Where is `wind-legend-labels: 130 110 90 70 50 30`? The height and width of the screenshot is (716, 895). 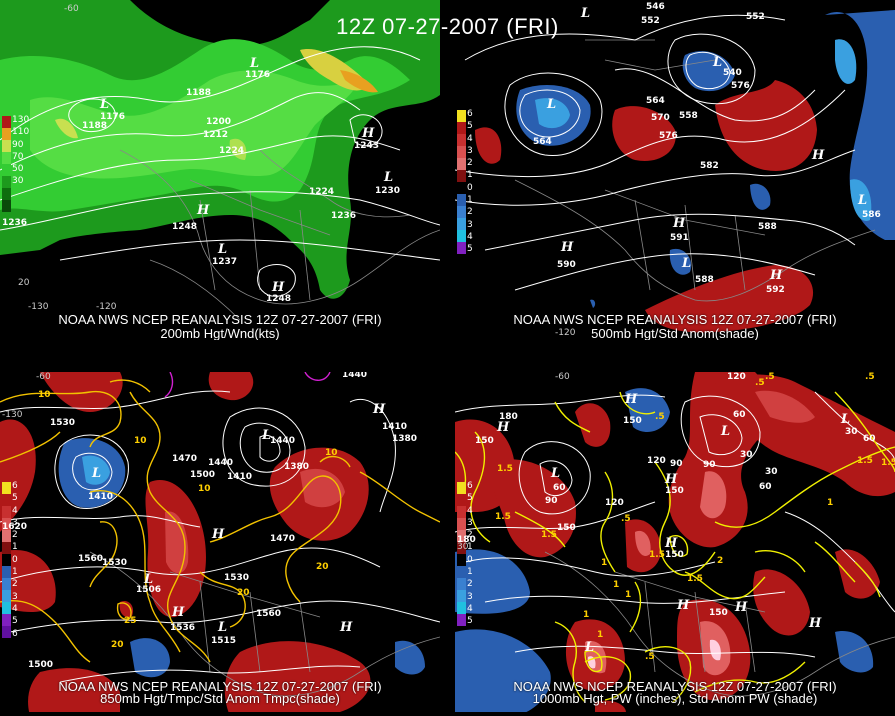 wind-legend-labels: 130 110 90 70 50 30 is located at coordinates (21, 151).